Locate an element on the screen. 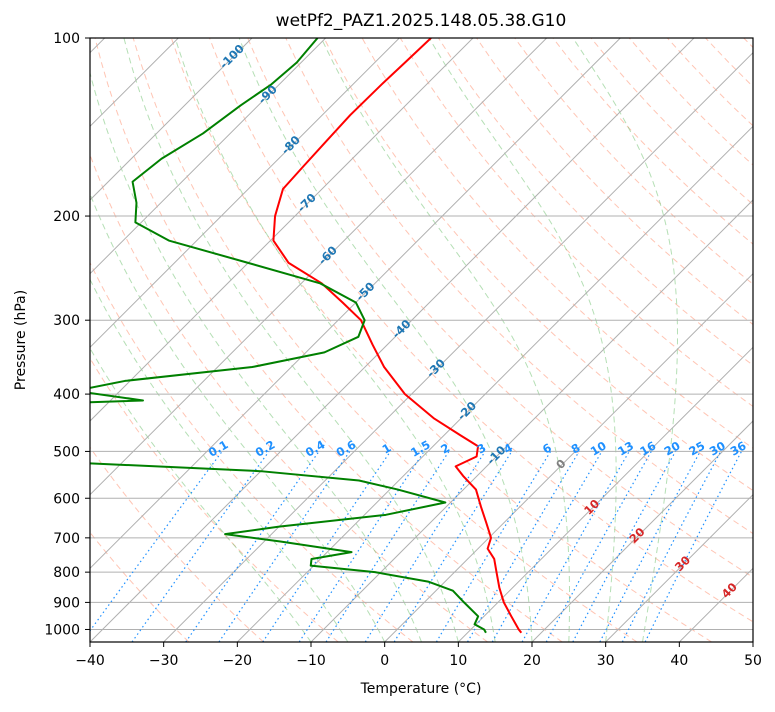 This screenshot has height=712, width=775. y-tick-label: 400 is located at coordinates (66, 395).